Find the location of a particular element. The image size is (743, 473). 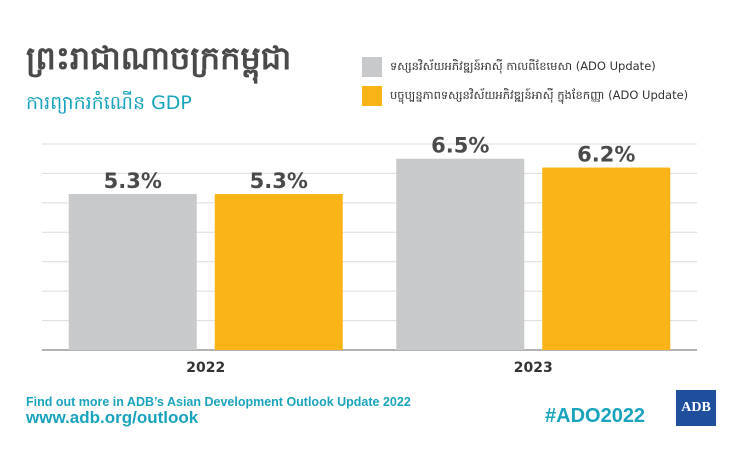

legend-swatch-previous is located at coordinates (372, 67).